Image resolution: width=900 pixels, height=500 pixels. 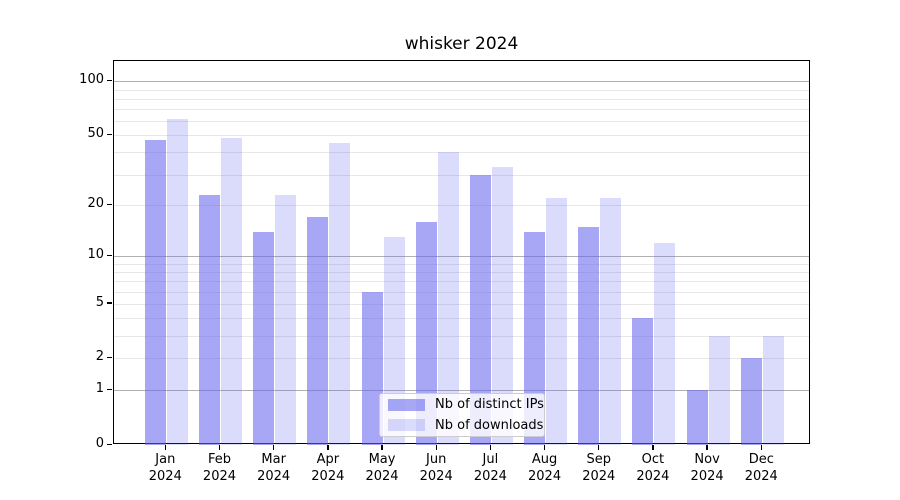 I want to click on y-tick-label-1: 1, so click(x=99, y=389).